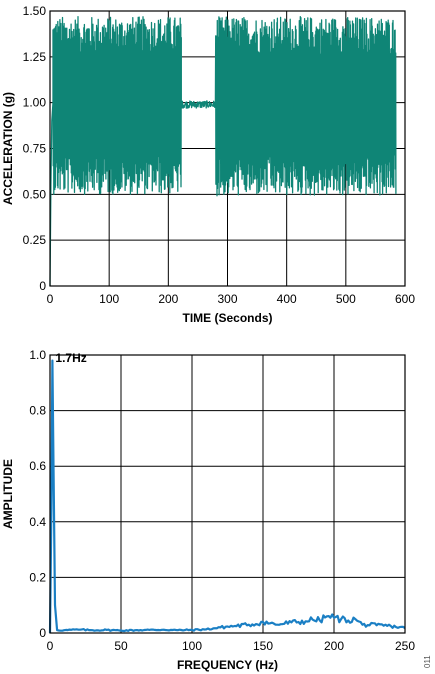 The width and height of the screenshot is (435, 674). I want to click on amp-xtick-label: 50, so click(121, 646).